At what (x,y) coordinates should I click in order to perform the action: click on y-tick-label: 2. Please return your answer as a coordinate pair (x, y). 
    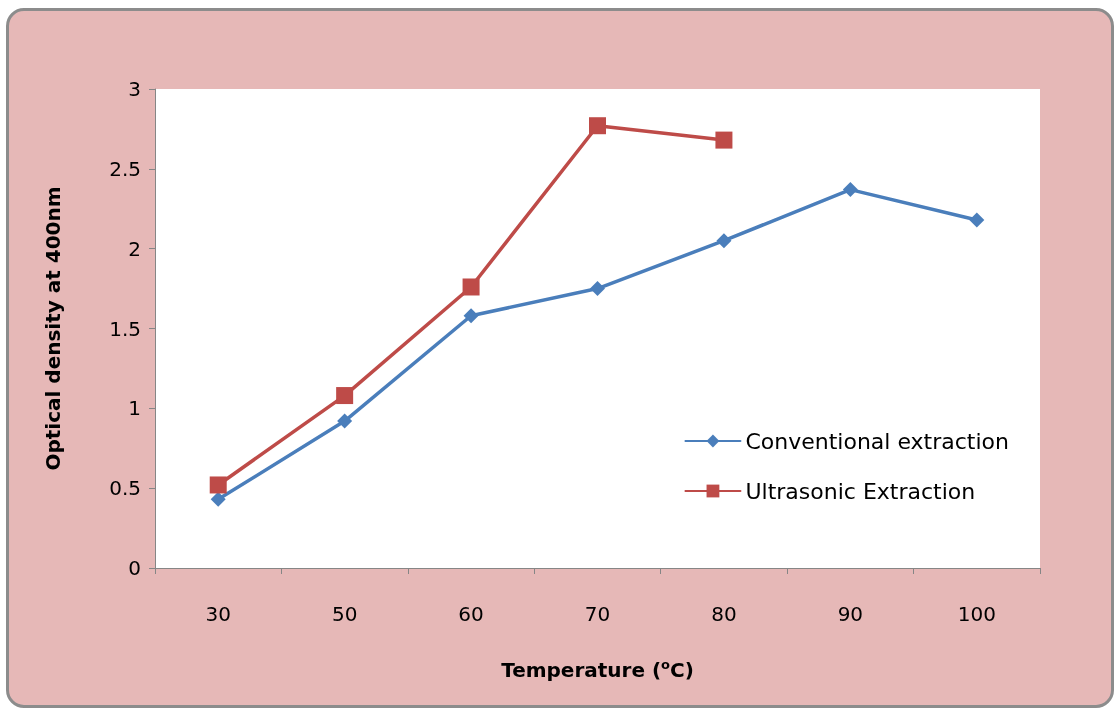
    Looking at the image, I should click on (134, 248).